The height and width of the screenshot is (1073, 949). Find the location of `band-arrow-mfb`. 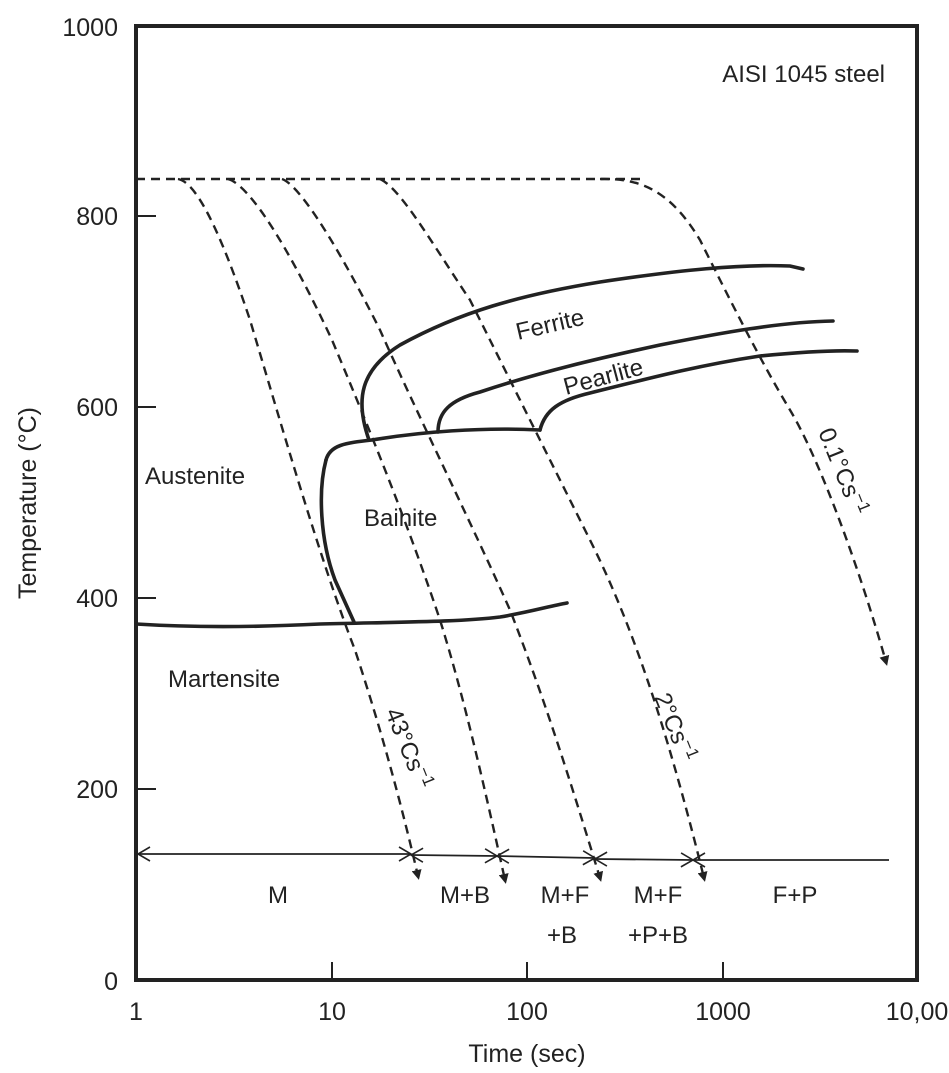

band-arrow-mfb is located at coordinates (546, 857).